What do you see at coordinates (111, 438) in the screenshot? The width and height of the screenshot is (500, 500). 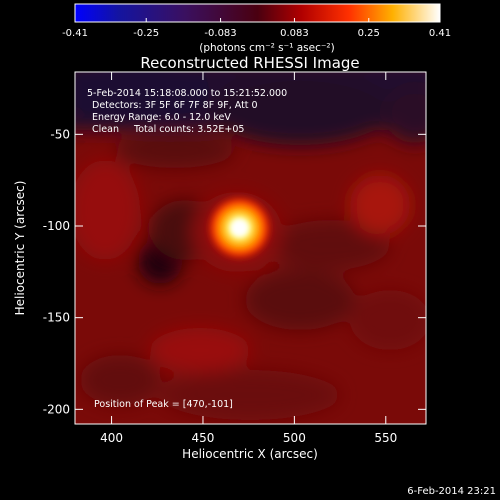 I see `x-tick-label: 400` at bounding box center [111, 438].